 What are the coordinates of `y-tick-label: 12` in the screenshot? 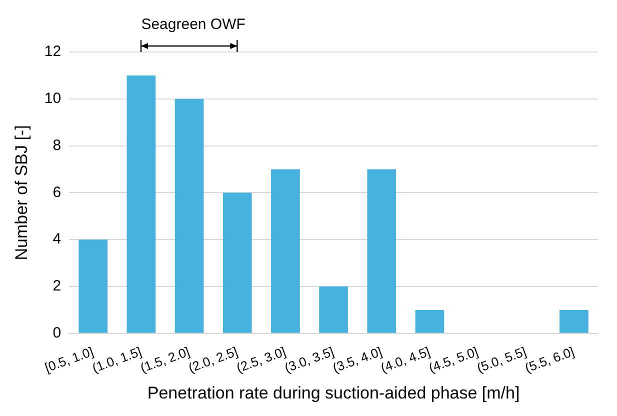 It's located at (53, 51).